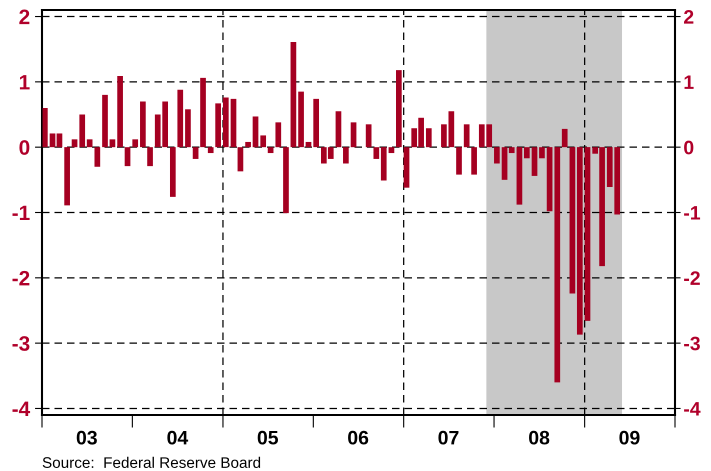  What do you see at coordinates (21, 213) in the screenshot?
I see `y-tick-label: -1` at bounding box center [21, 213].